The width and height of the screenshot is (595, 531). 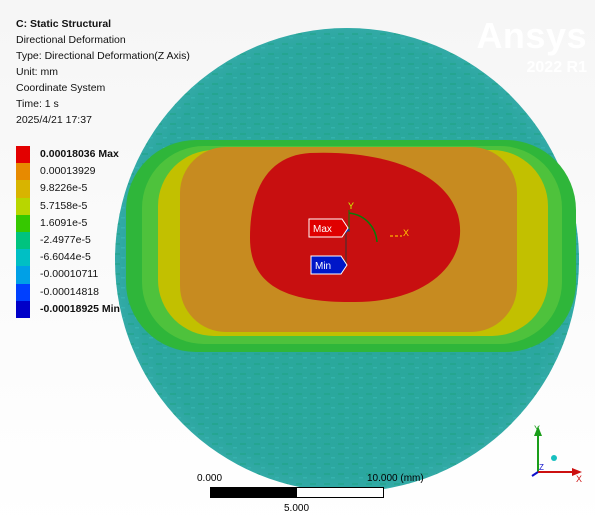 What do you see at coordinates (64, 24) in the screenshot?
I see `analysis-title: C: Static Structural` at bounding box center [64, 24].